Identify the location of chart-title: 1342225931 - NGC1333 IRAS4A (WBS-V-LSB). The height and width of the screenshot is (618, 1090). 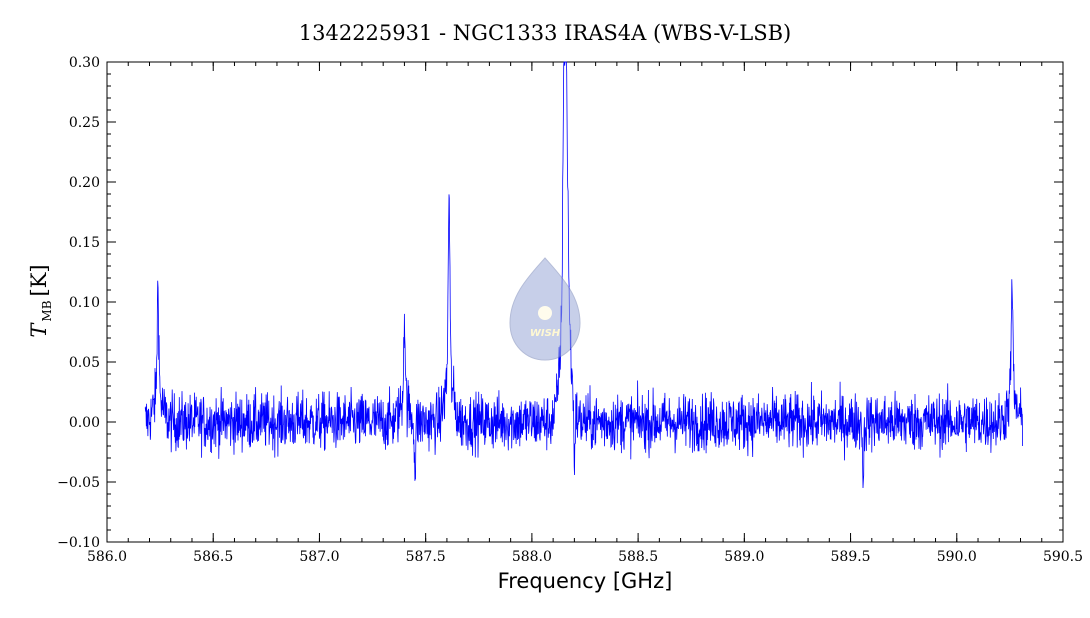
(545, 33).